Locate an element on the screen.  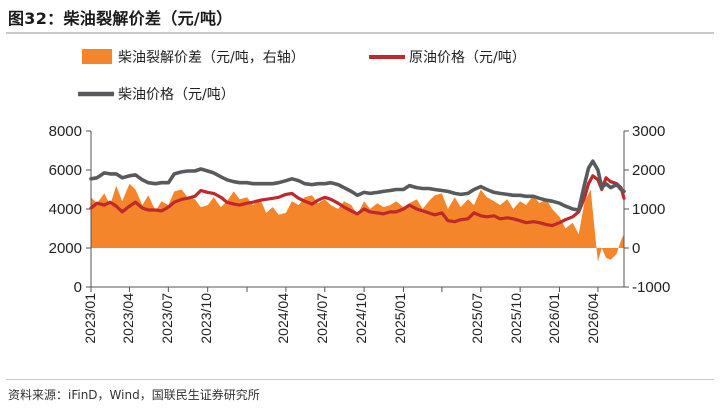
spread-area-layer is located at coordinates (357, 222).